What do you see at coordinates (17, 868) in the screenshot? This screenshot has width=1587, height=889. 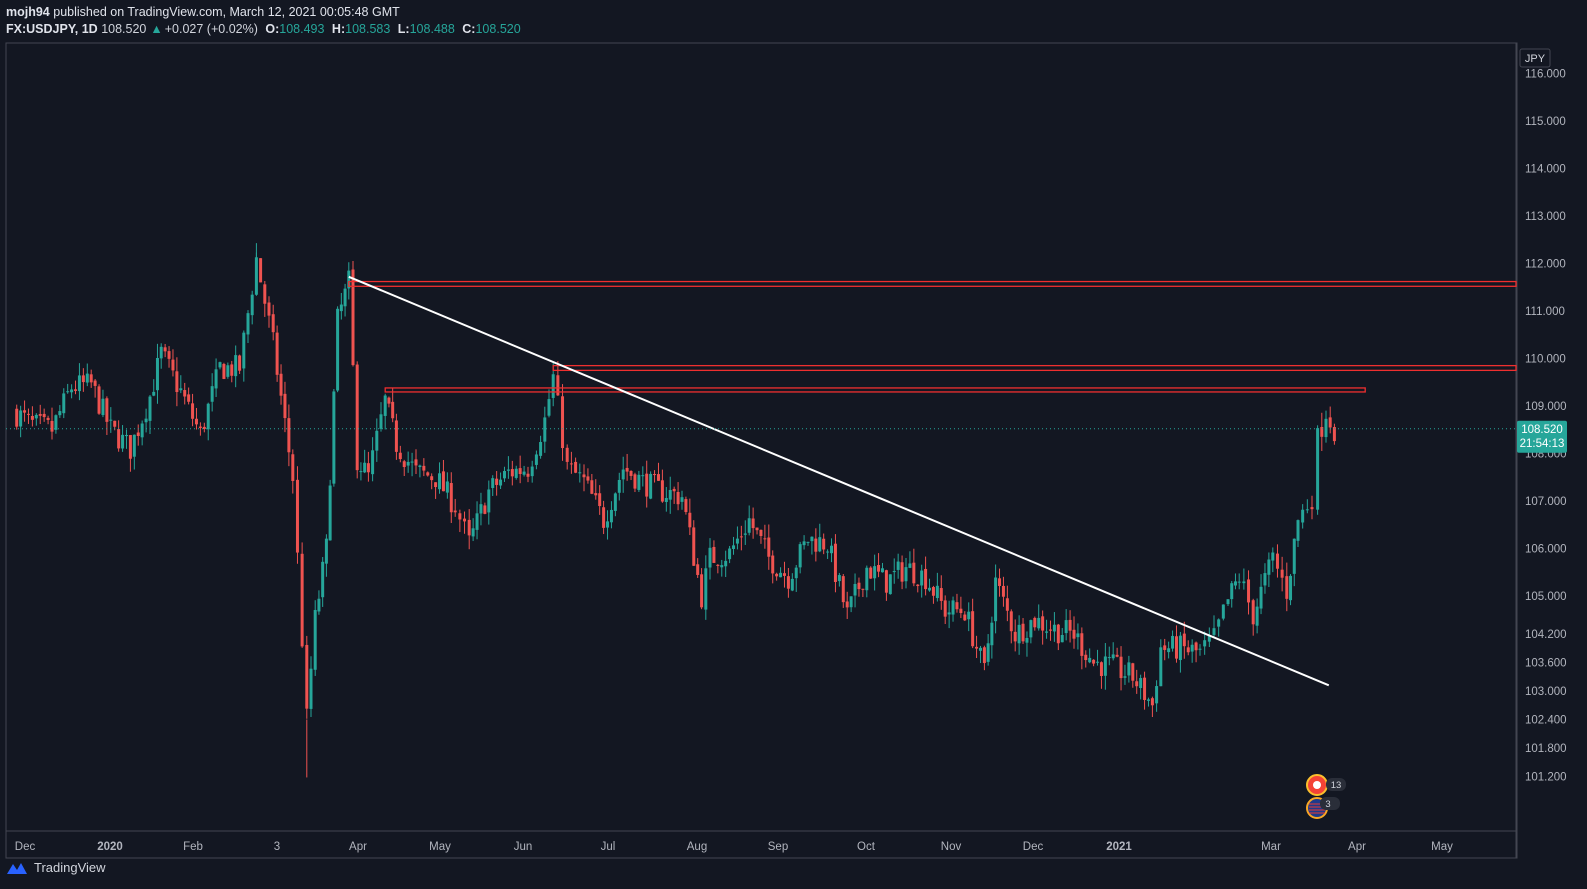 I see `tradingview-logo-icon` at bounding box center [17, 868].